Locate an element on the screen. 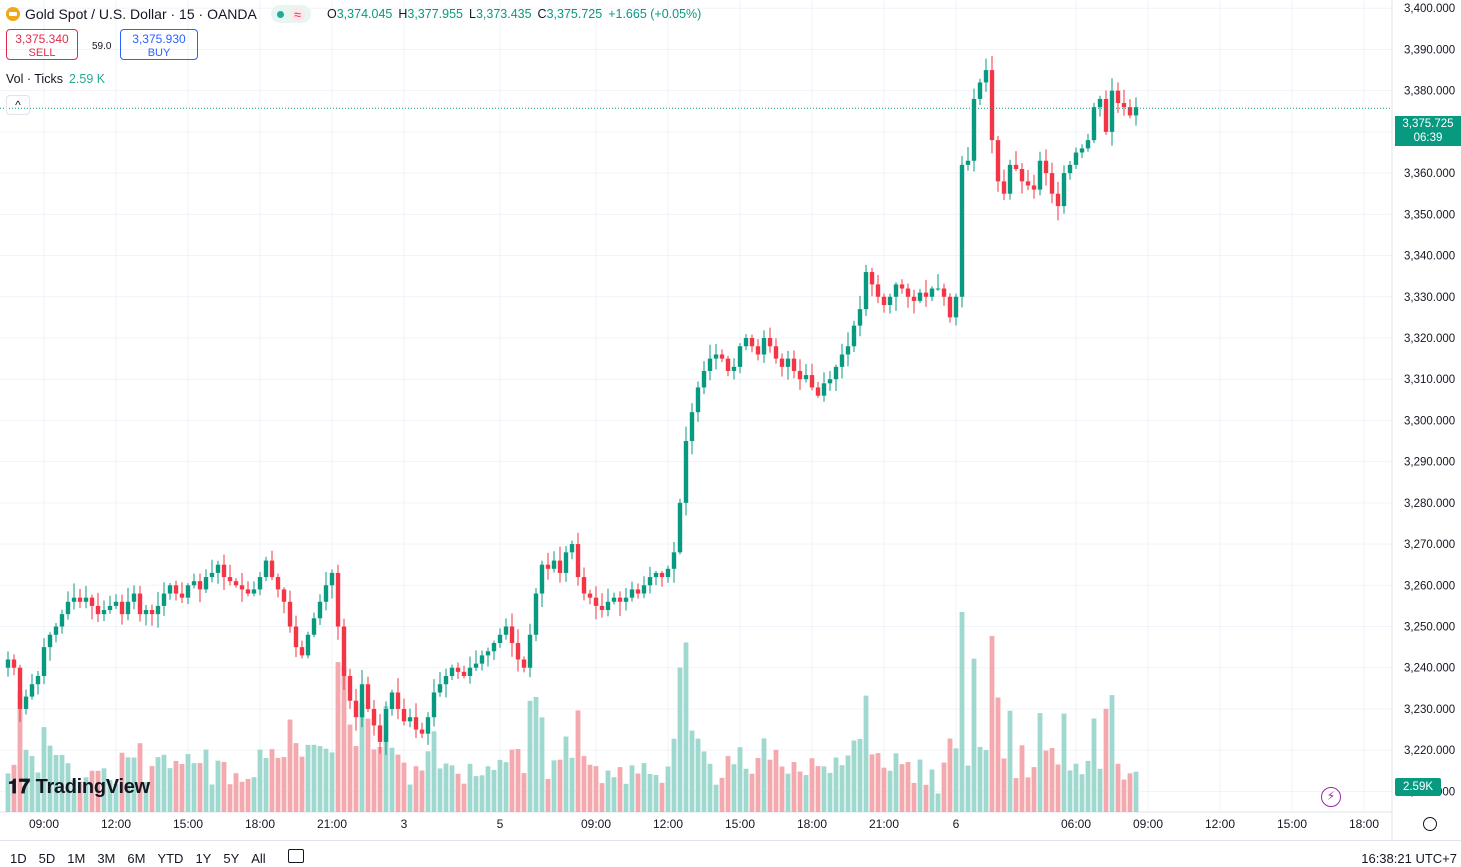 The height and width of the screenshot is (867, 1461). lightning-icon: ⚡ is located at coordinates (1331, 797).